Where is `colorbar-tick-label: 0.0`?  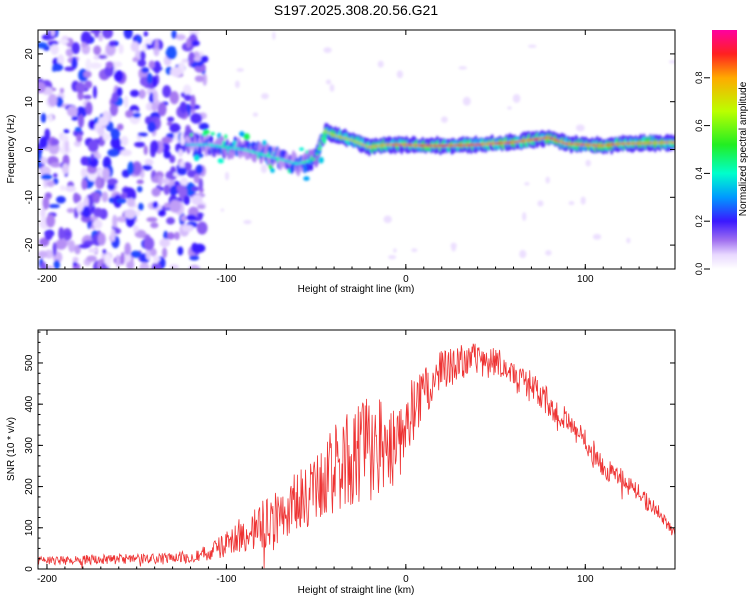
colorbar-tick-label: 0.0 is located at coordinates (699, 269).